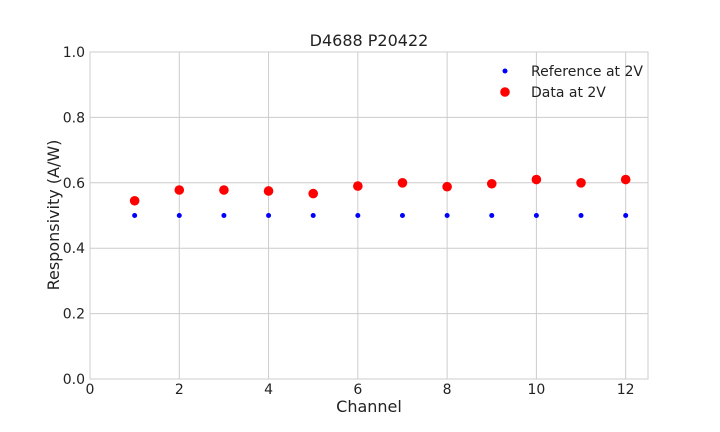  I want to click on x-tick-label: 8, so click(447, 390).